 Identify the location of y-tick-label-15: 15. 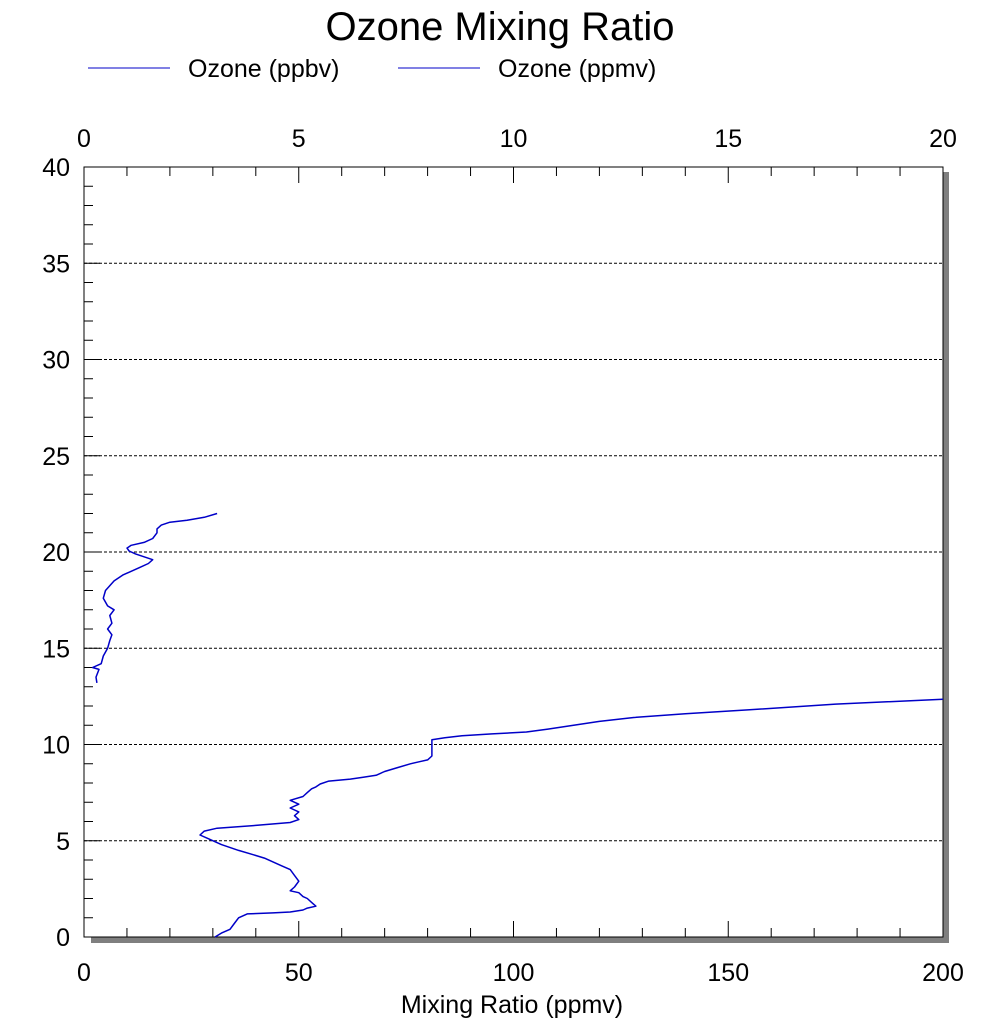
(56, 649).